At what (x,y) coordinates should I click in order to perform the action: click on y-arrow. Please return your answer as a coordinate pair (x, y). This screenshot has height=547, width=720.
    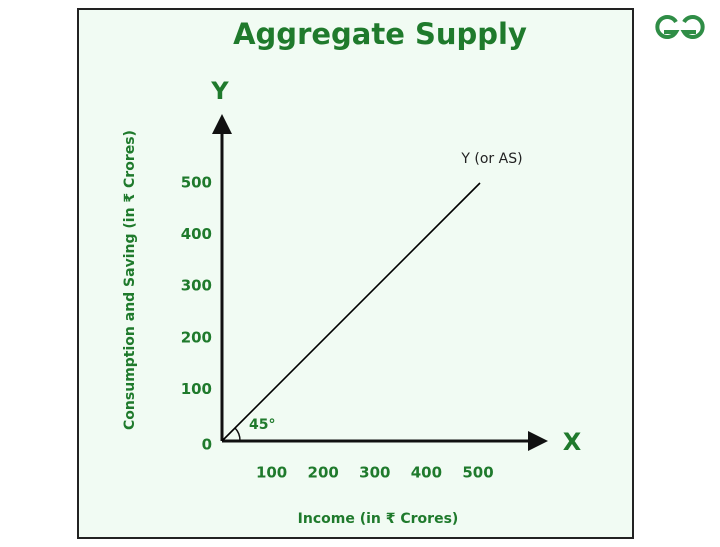
    Looking at the image, I should click on (222, 124).